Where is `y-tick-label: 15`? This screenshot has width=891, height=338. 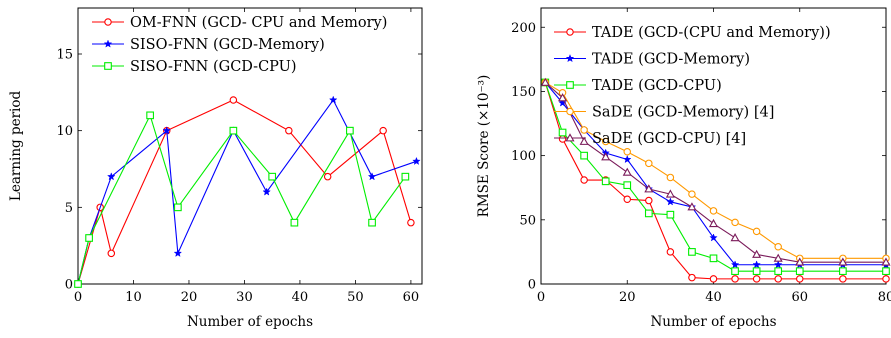 y-tick-label: 15 is located at coordinates (64, 55).